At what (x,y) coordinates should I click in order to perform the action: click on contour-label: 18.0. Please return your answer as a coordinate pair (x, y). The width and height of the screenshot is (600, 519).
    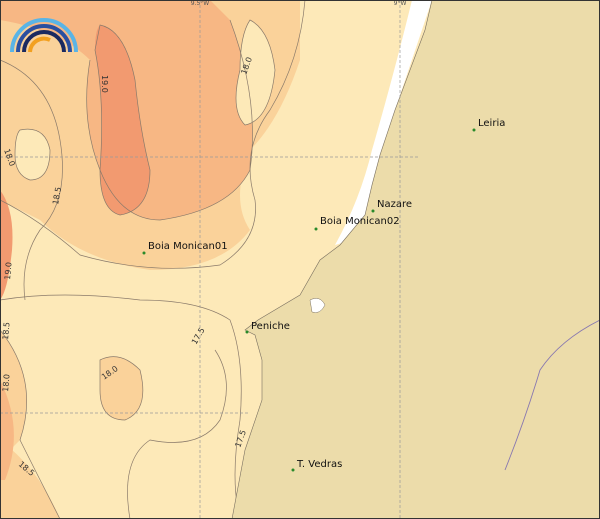
    Looking at the image, I should click on (6, 383).